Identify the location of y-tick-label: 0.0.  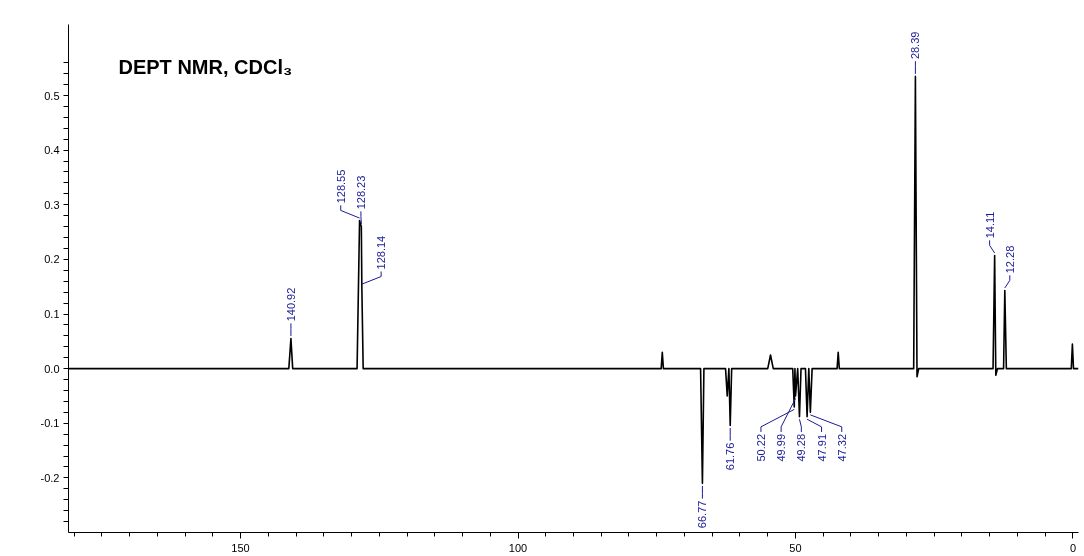
(52, 368).